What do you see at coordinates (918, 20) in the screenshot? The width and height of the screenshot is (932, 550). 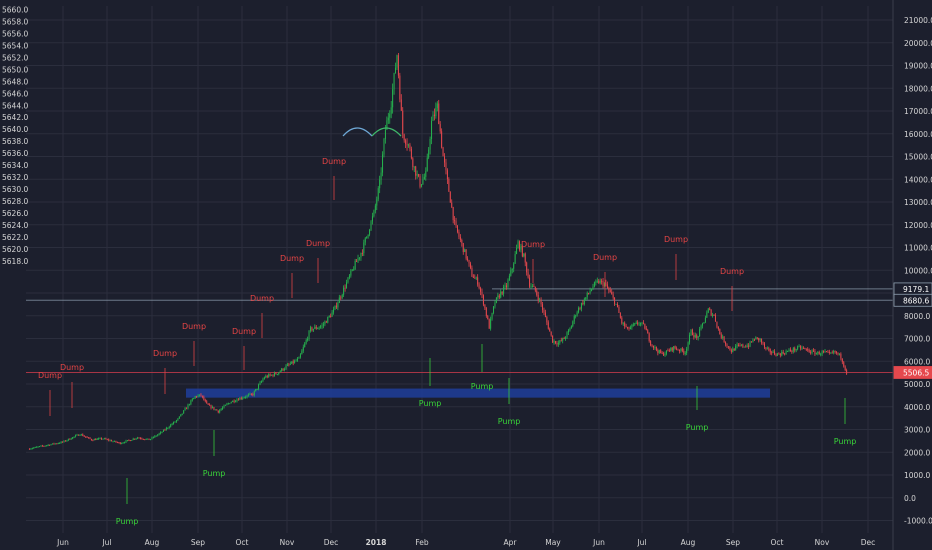 I see `right-axis-tick-label: 21000.0` at bounding box center [918, 20].